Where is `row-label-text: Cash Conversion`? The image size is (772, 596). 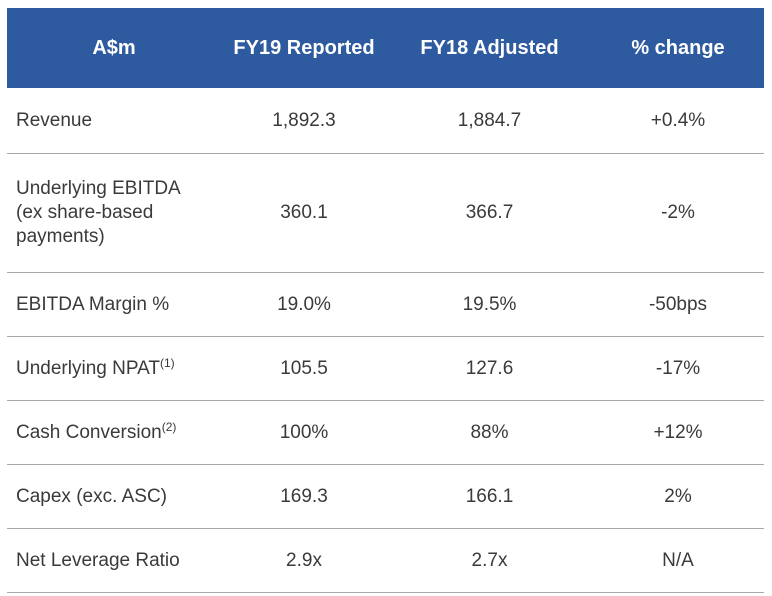
row-label-text: Cash Conversion is located at coordinates (89, 432).